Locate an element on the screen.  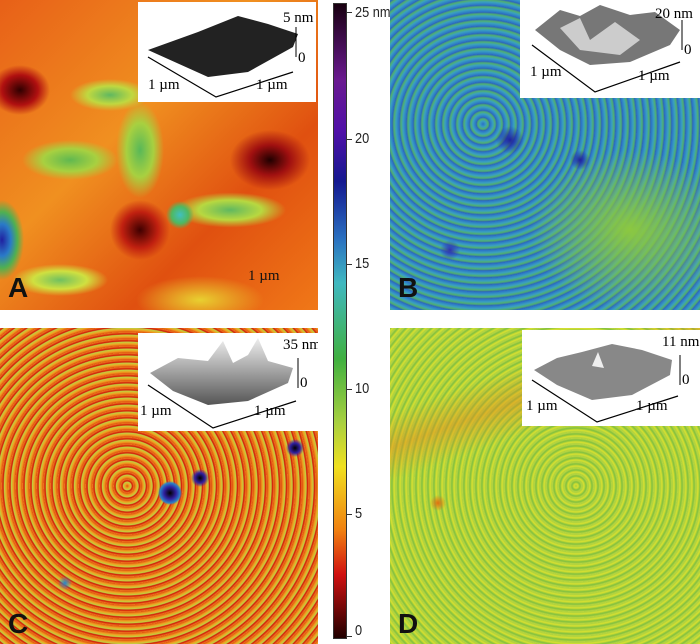
panel-letter: B is located at coordinates (408, 287).